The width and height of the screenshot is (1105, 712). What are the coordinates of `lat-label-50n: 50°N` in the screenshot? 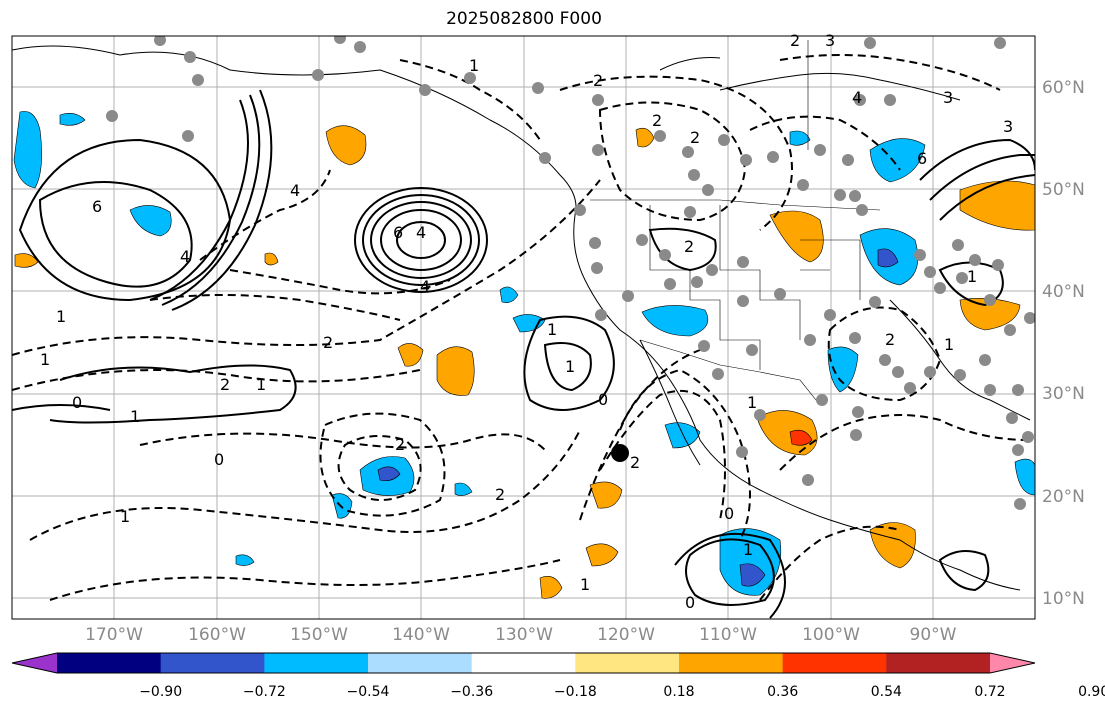 It's located at (1063, 190).